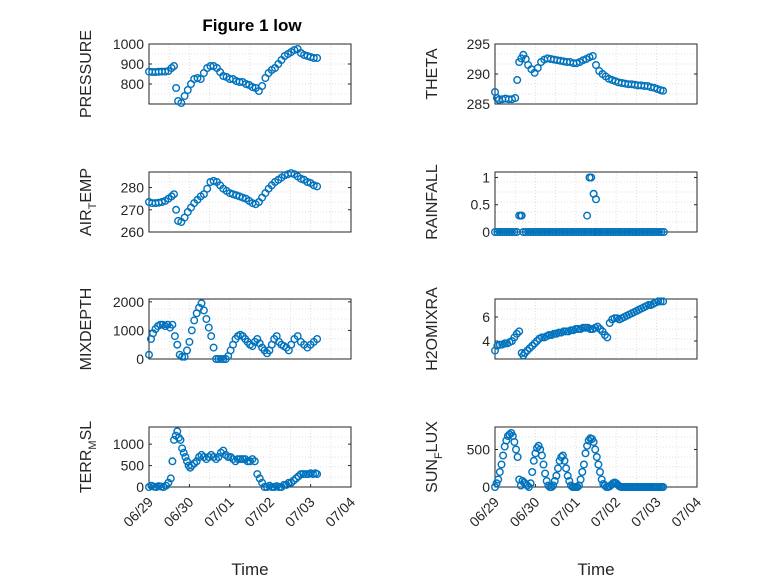  What do you see at coordinates (133, 210) in the screenshot?
I see `y-tick-label: 270` at bounding box center [133, 210].